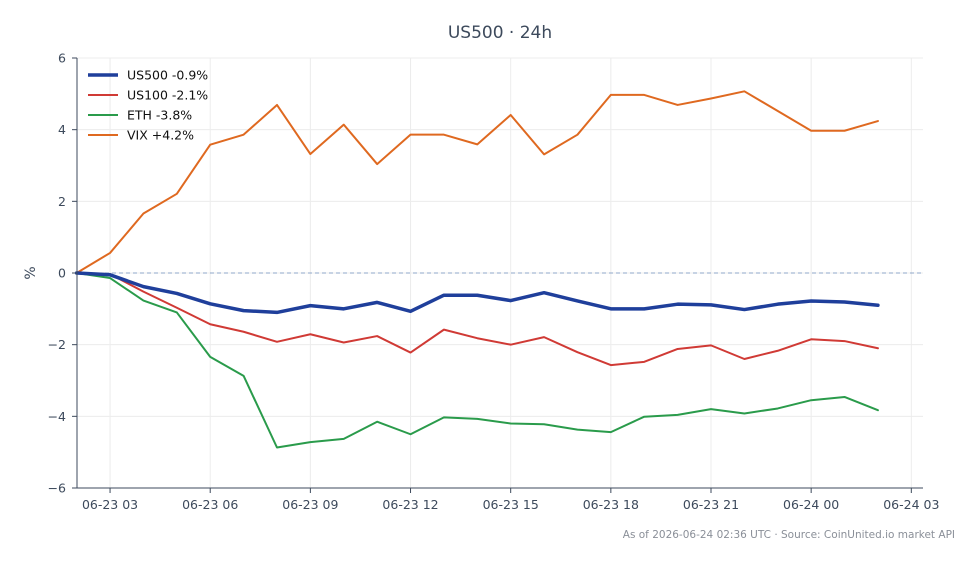  I want to click on series-line-us100, so click(477, 319).